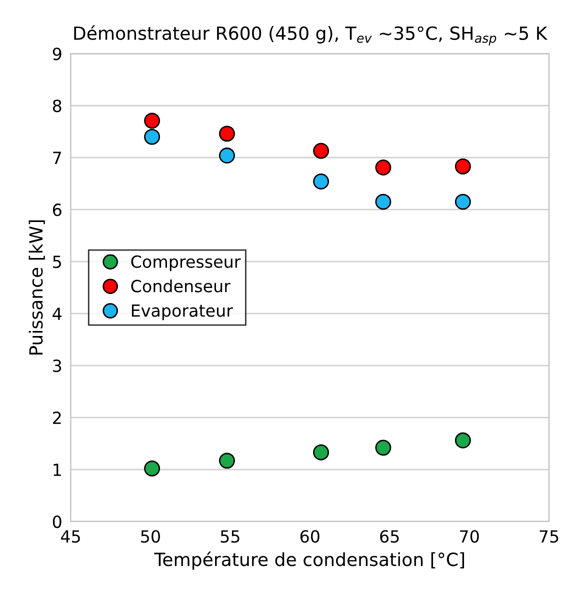  What do you see at coordinates (57, 314) in the screenshot?
I see `y-tick-label: 4` at bounding box center [57, 314].